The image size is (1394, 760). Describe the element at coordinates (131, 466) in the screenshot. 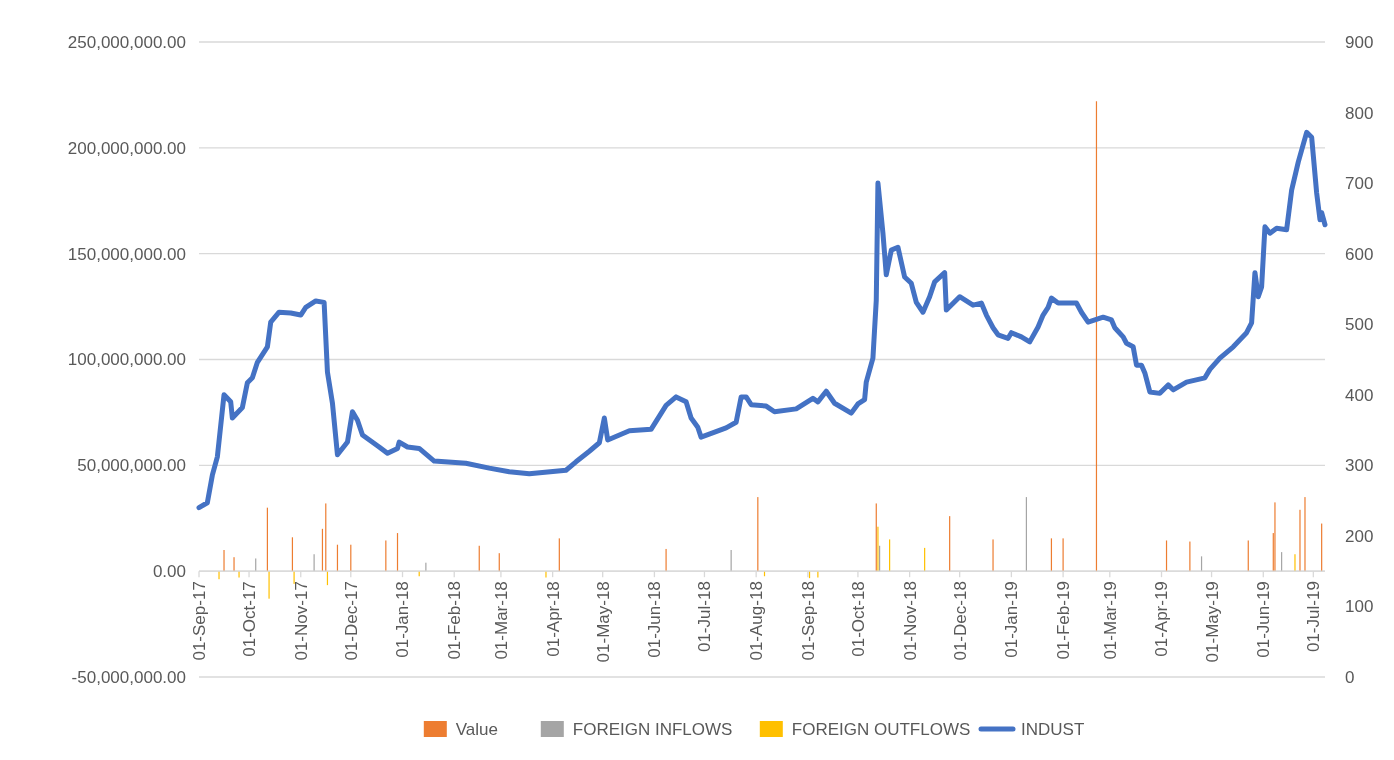

I see `y-tick-label: 50,000,000.00` at that location.